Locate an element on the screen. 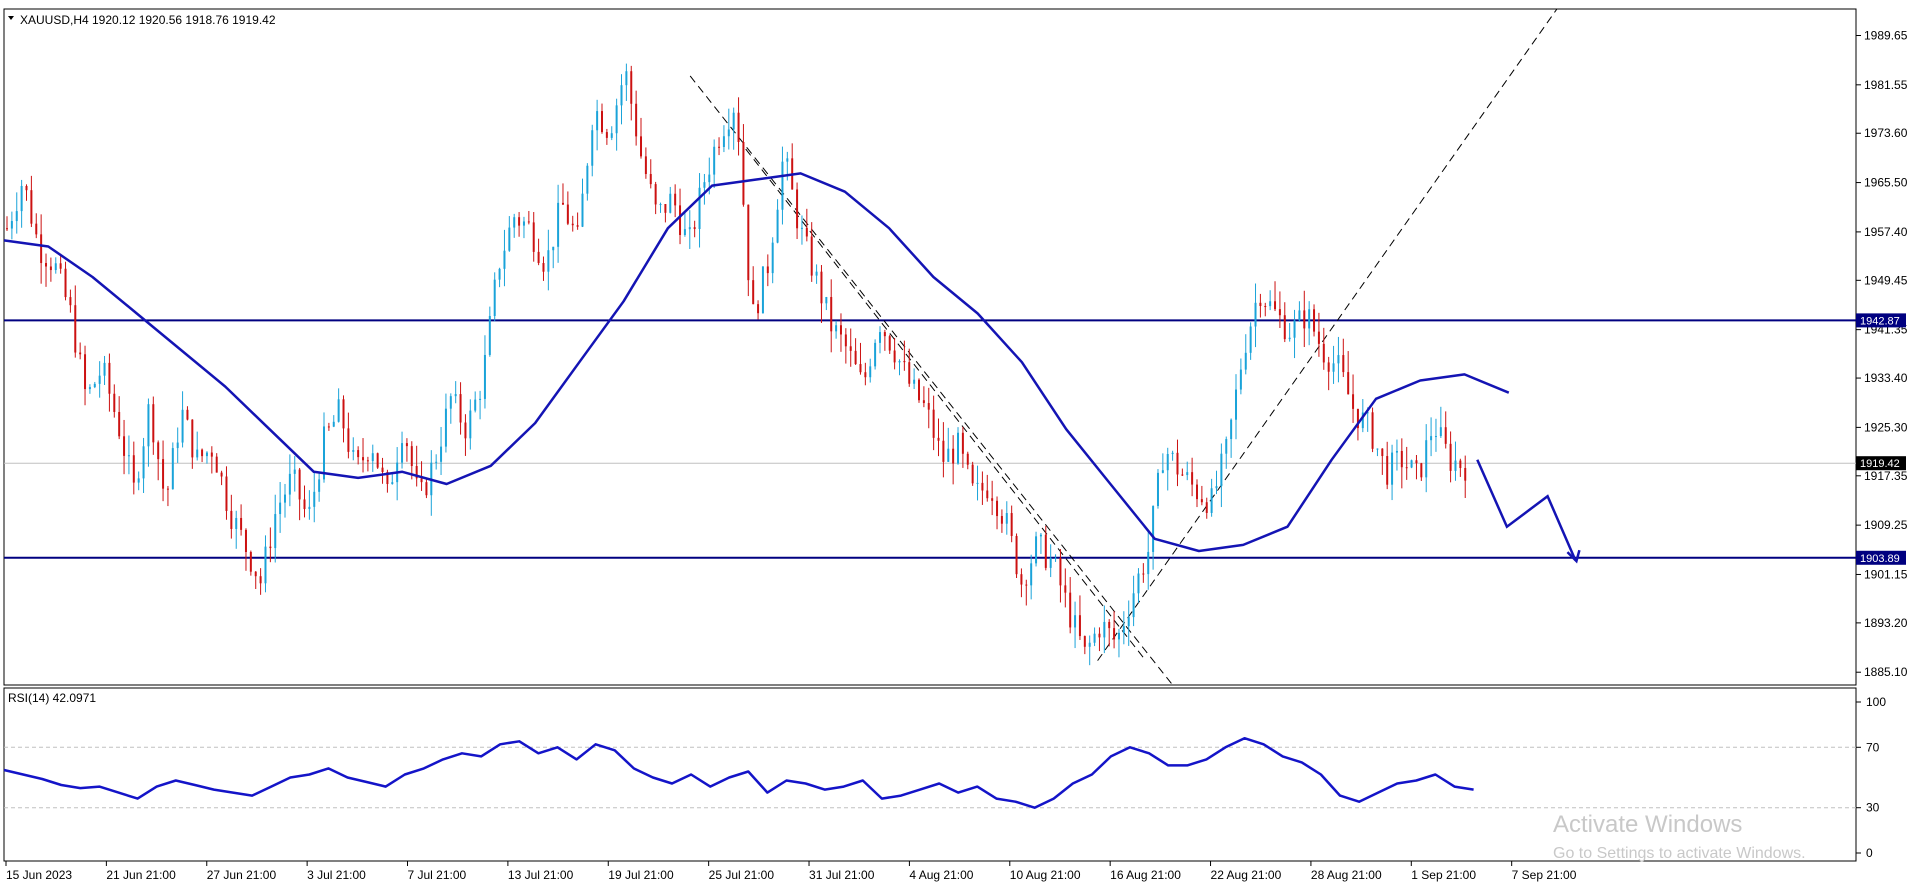  watermark-title: Activate Windows is located at coordinates (1647, 824).